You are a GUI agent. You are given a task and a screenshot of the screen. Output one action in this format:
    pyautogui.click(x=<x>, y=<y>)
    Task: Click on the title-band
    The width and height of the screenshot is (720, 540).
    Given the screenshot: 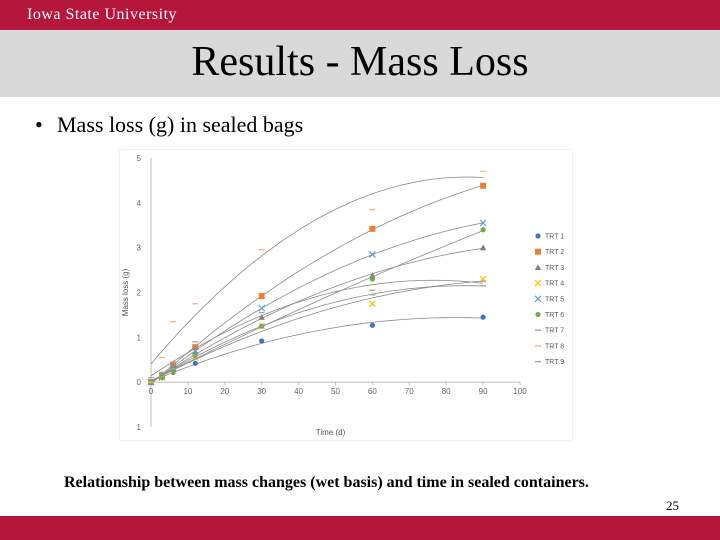 What is the action you would take?
    pyautogui.click(x=360, y=63)
    